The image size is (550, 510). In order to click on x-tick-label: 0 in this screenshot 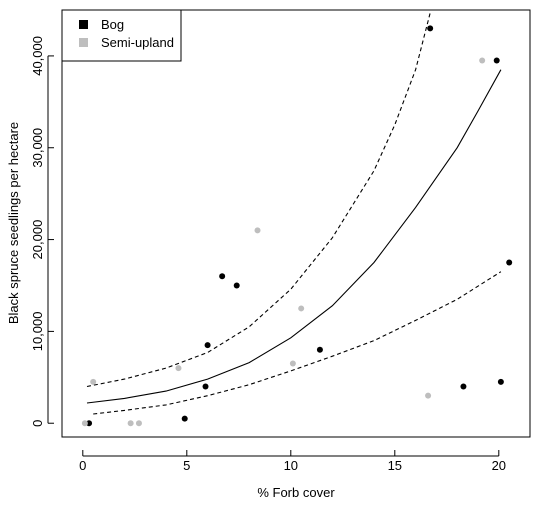, I will do `click(82, 465)`.